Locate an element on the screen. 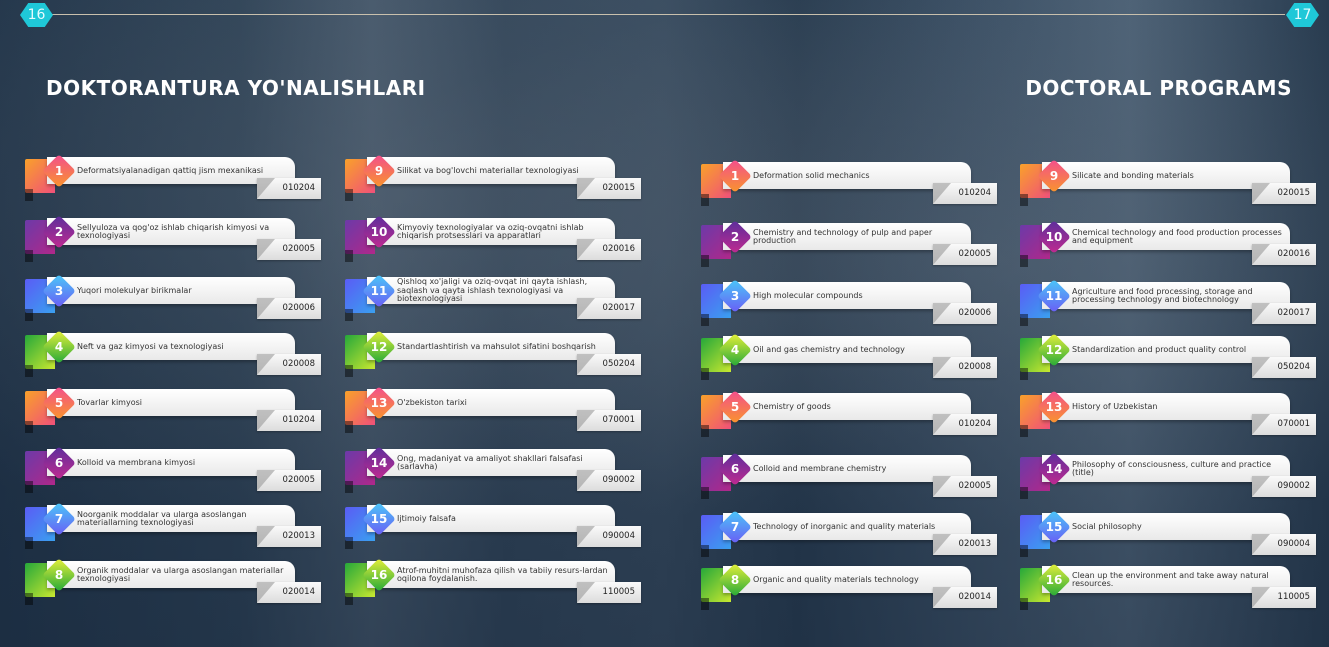 This screenshot has height=647, width=1329. top-divider is located at coordinates (668, 14).